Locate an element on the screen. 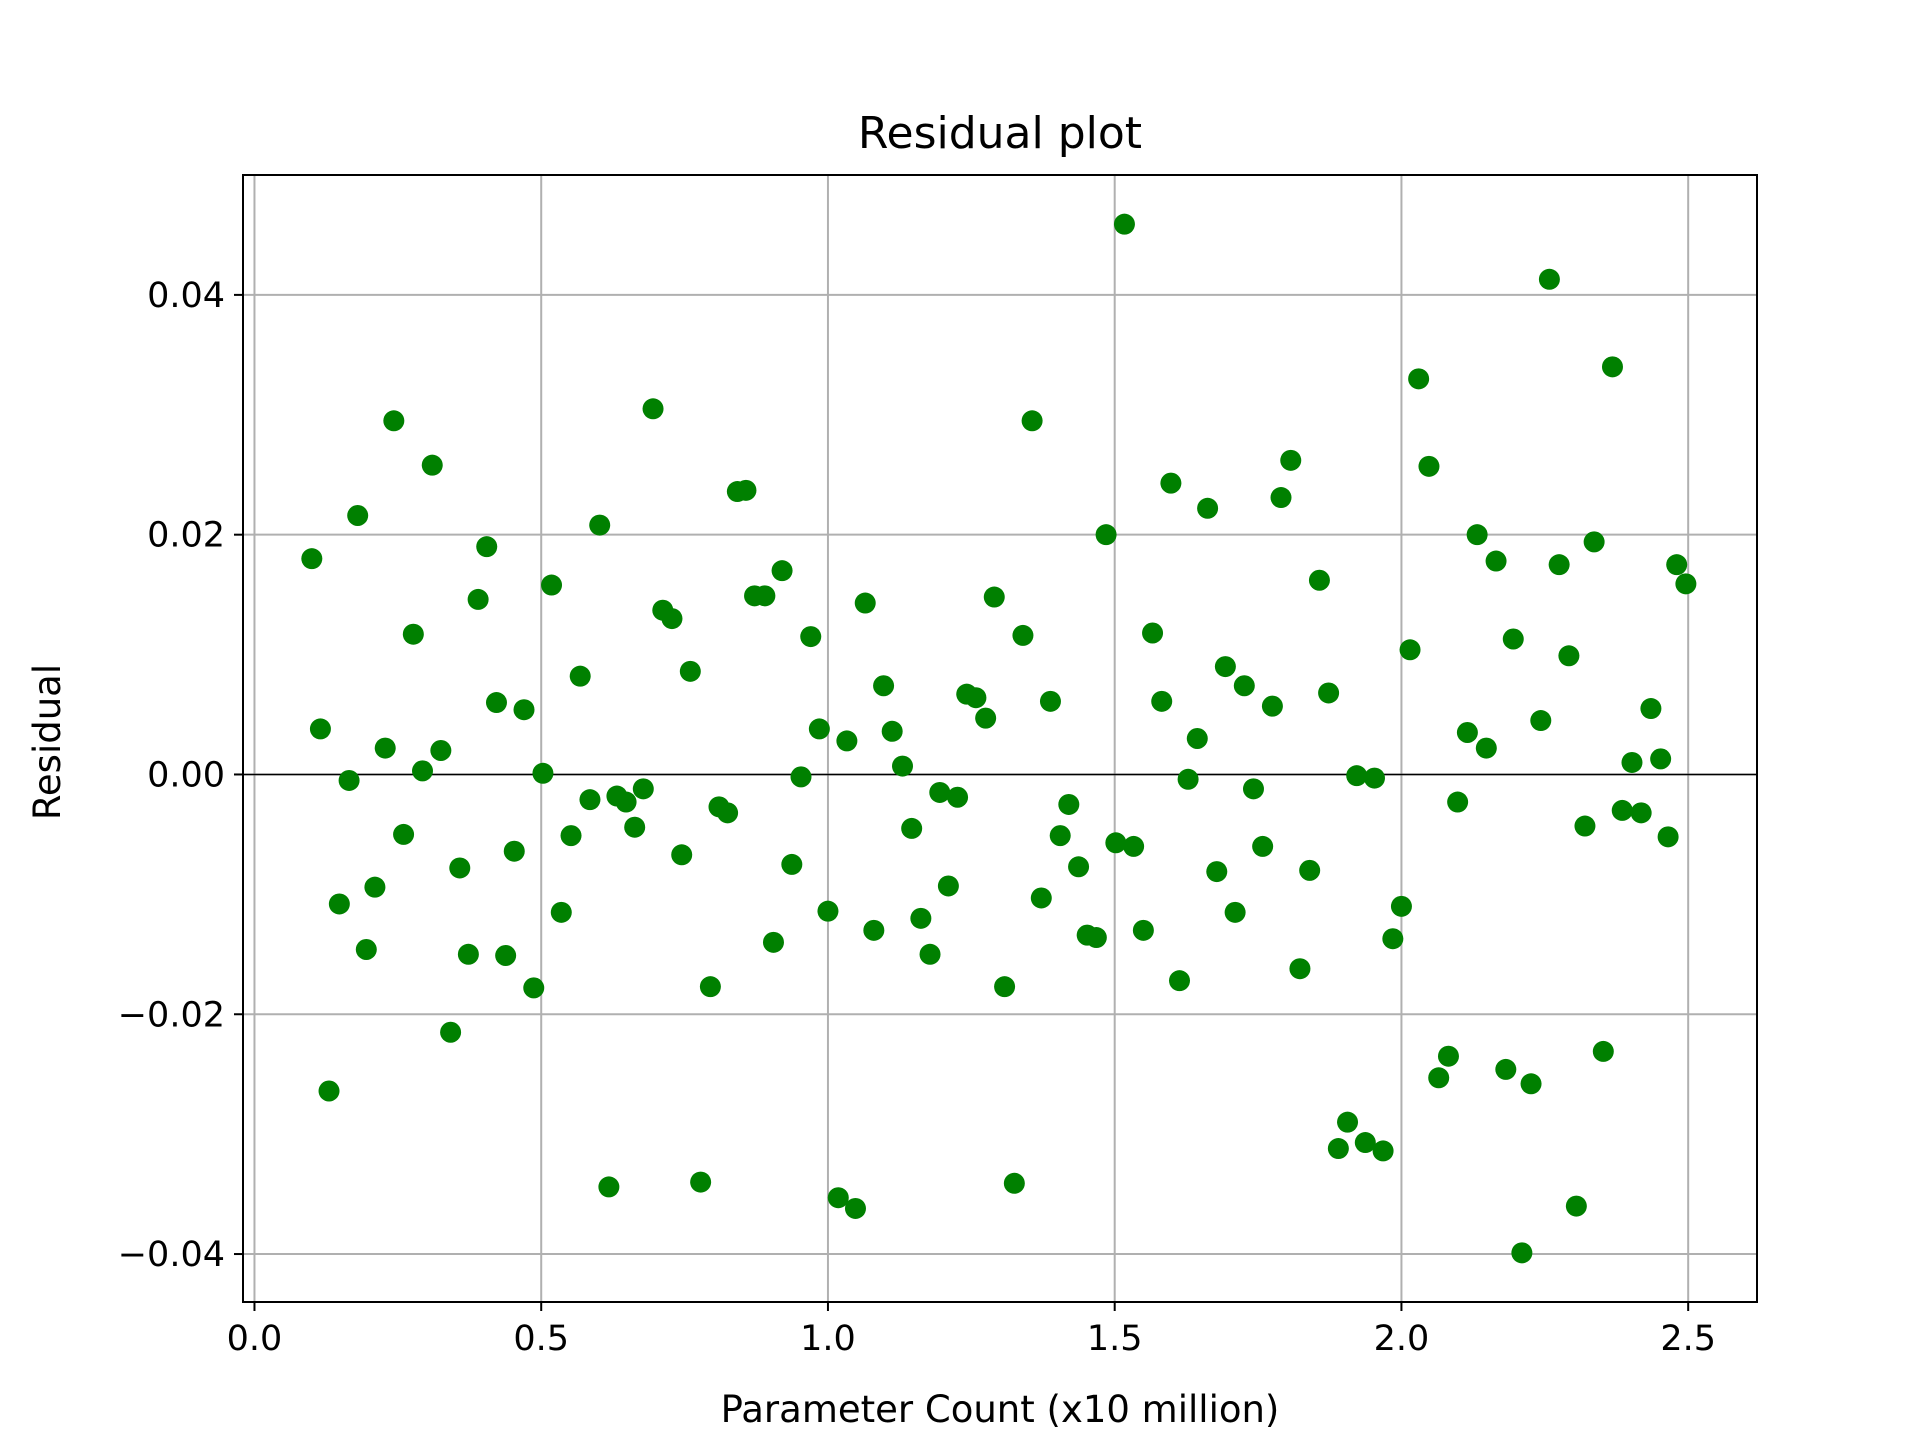  chart-title: Residual plot is located at coordinates (1000, 133).